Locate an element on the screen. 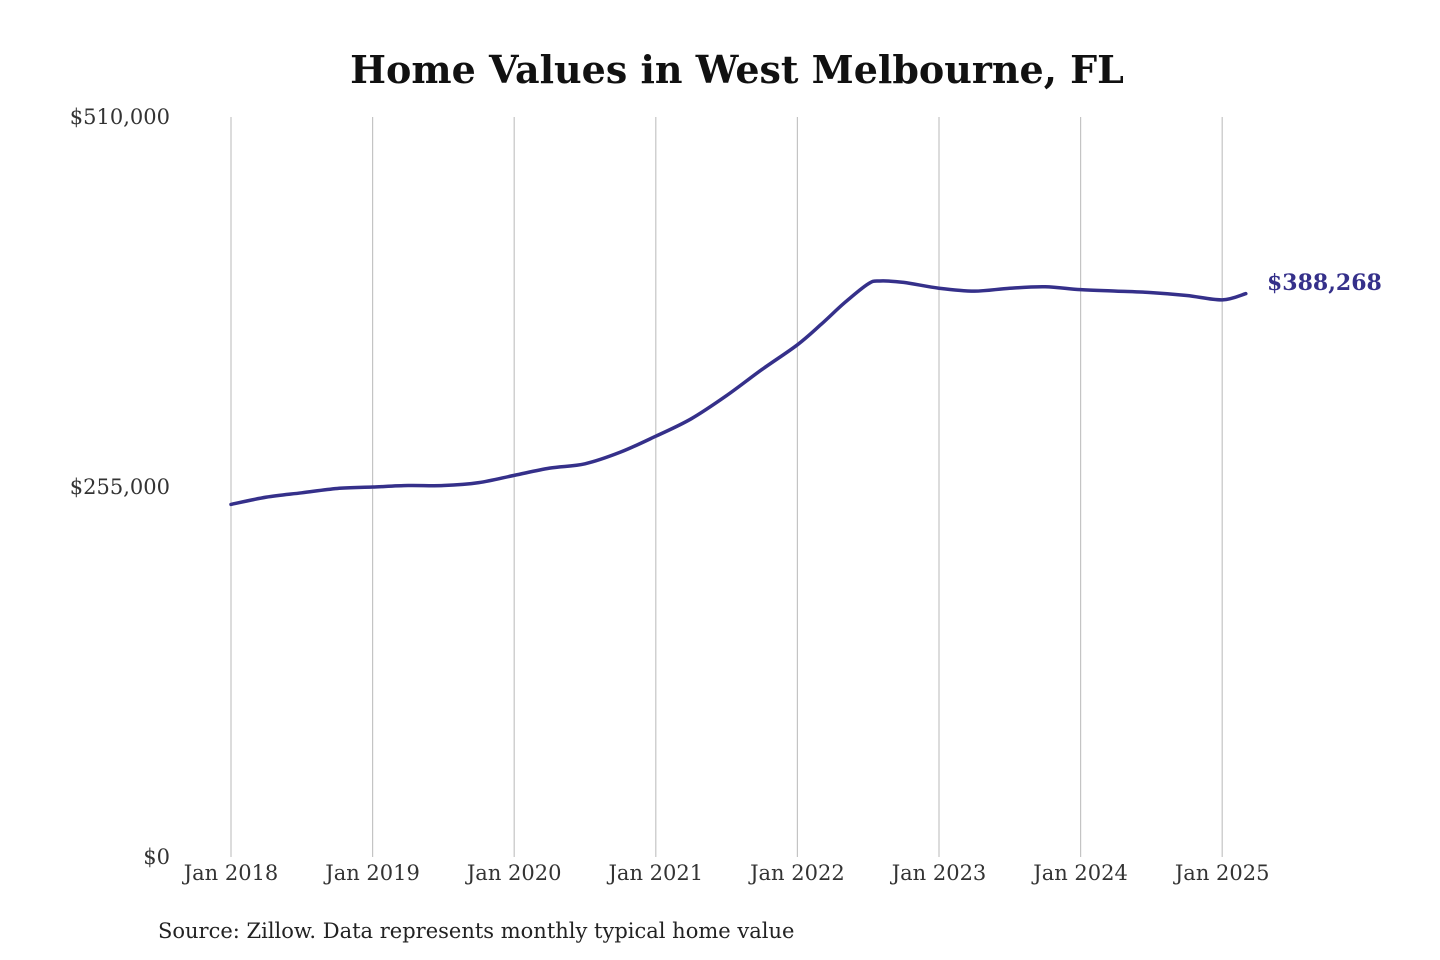 This screenshot has width=1440, height=960. y-tick-label: $0 is located at coordinates (156, 857).